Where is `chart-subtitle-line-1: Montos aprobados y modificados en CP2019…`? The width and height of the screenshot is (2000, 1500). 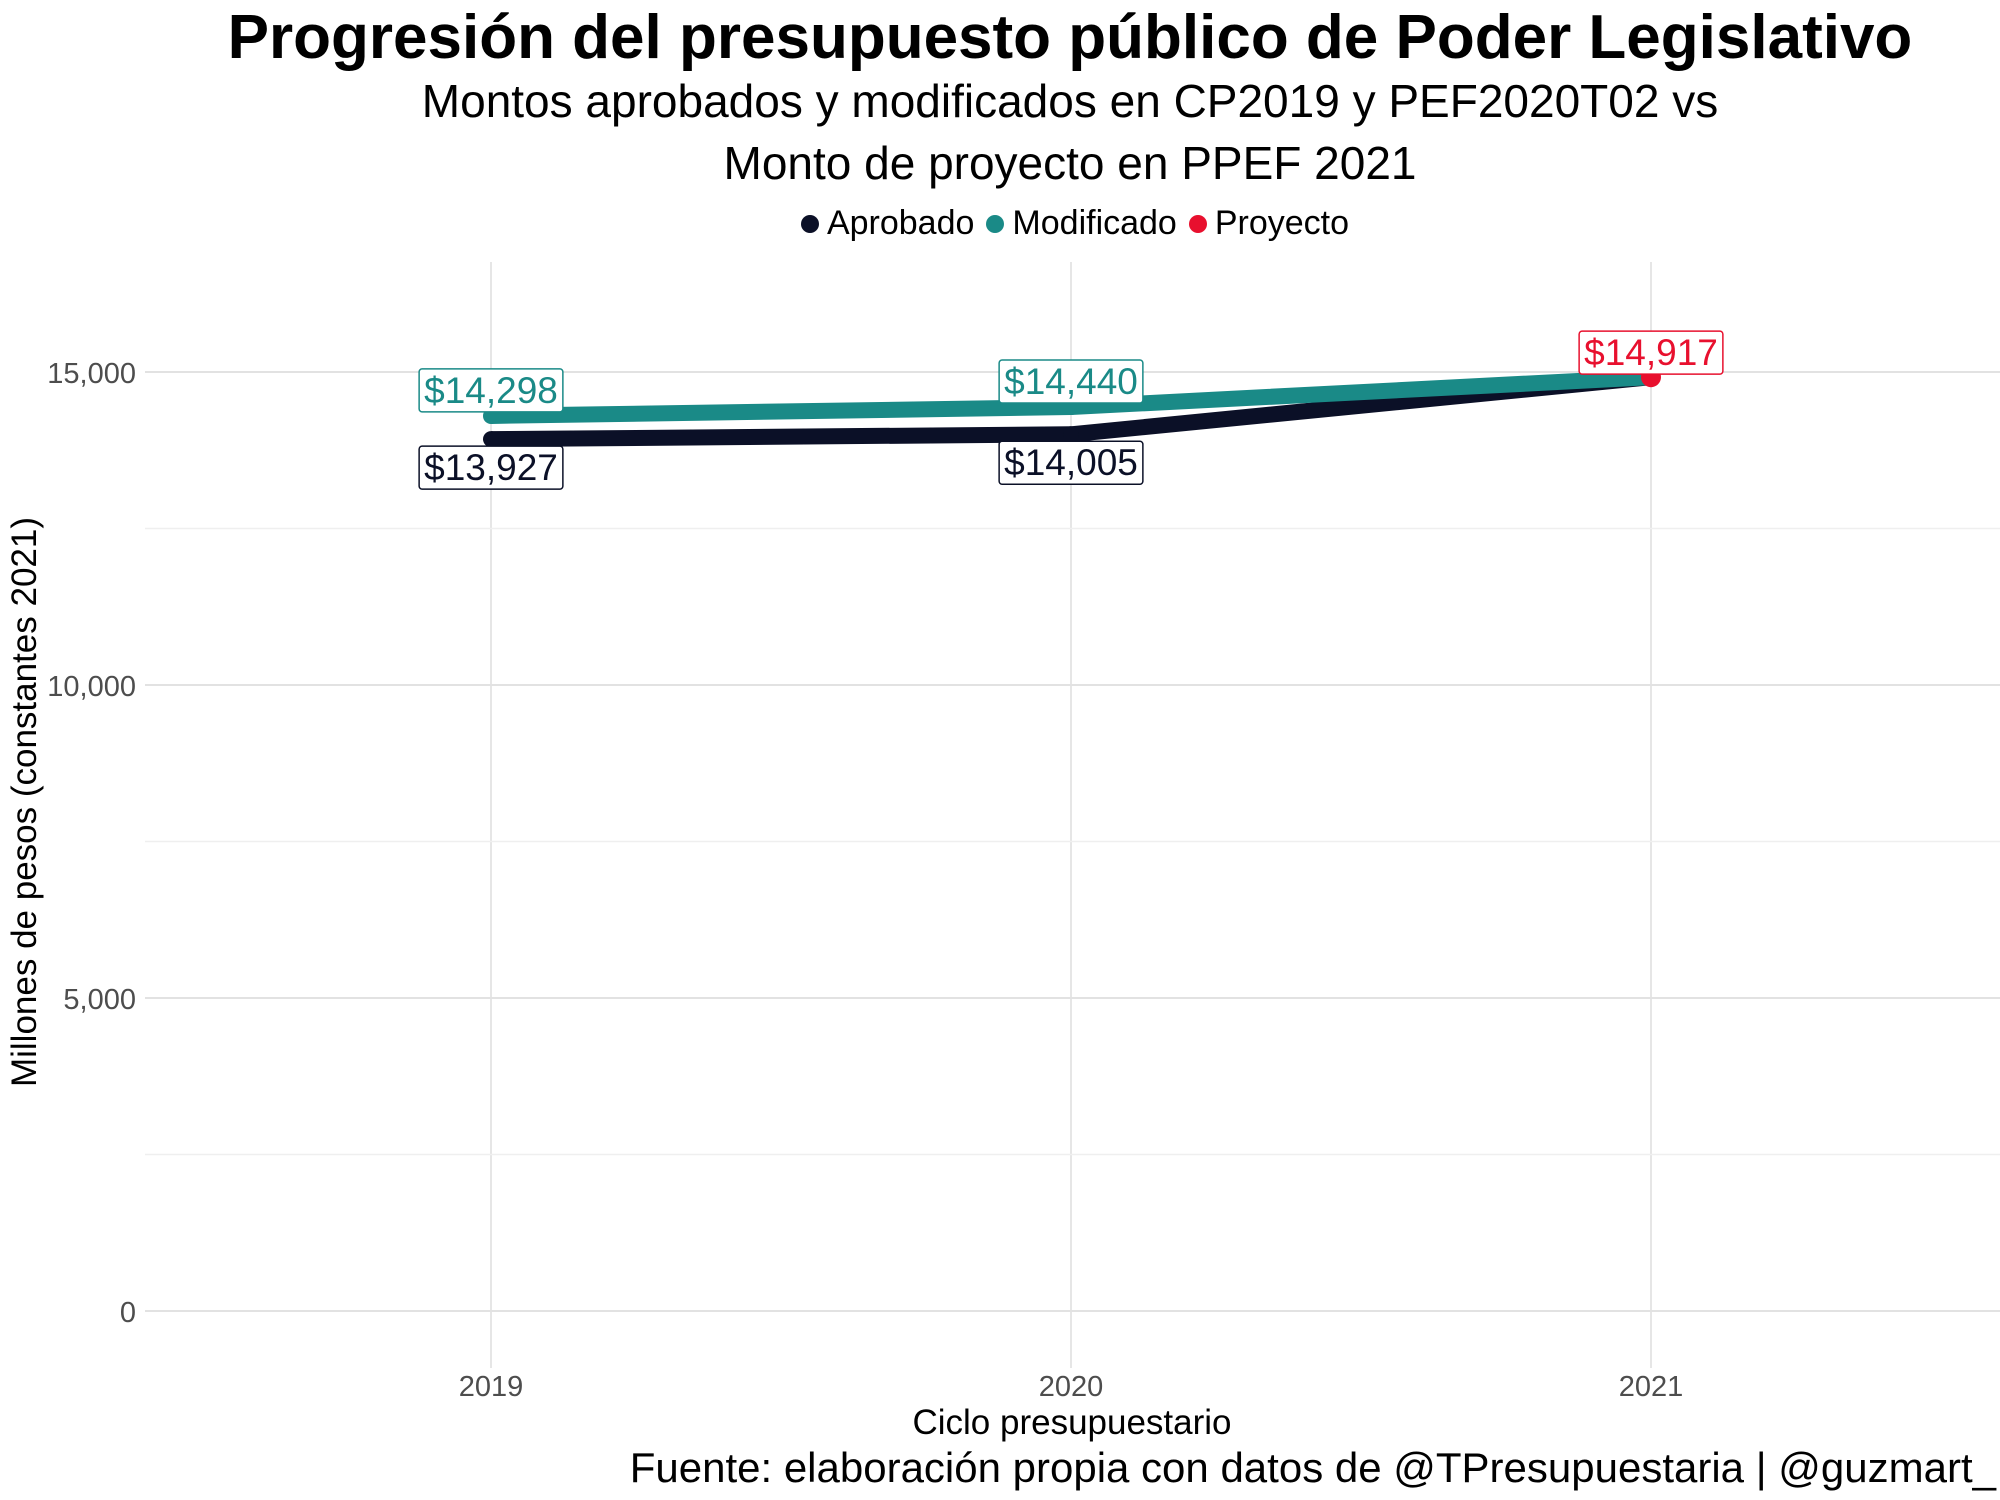
chart-subtitle-line-1: Montos aprobados y modificados en CP2019… is located at coordinates (1070, 101).